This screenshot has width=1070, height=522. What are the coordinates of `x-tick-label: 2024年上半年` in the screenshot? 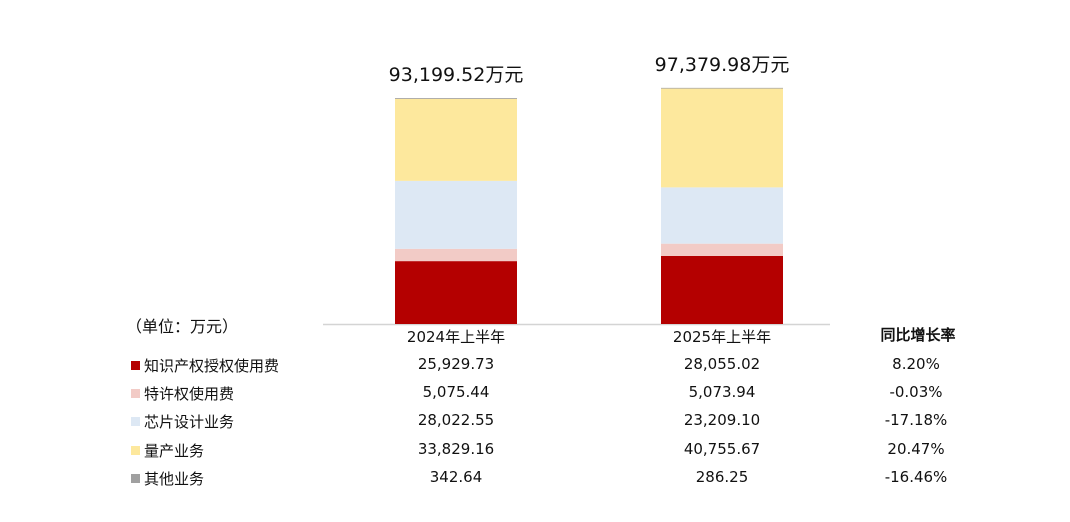 It's located at (456, 337).